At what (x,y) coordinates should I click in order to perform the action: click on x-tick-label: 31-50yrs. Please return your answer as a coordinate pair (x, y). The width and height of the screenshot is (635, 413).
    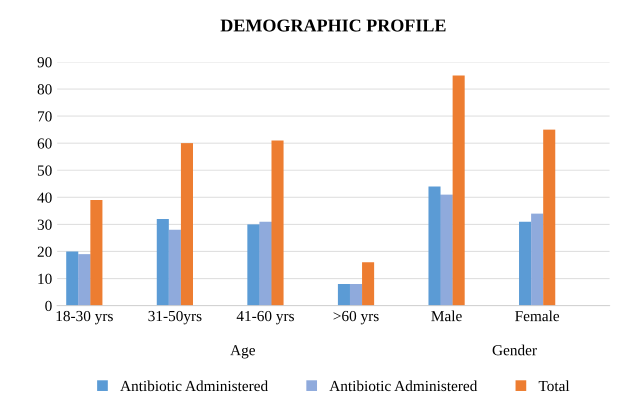
    Looking at the image, I should click on (175, 317).